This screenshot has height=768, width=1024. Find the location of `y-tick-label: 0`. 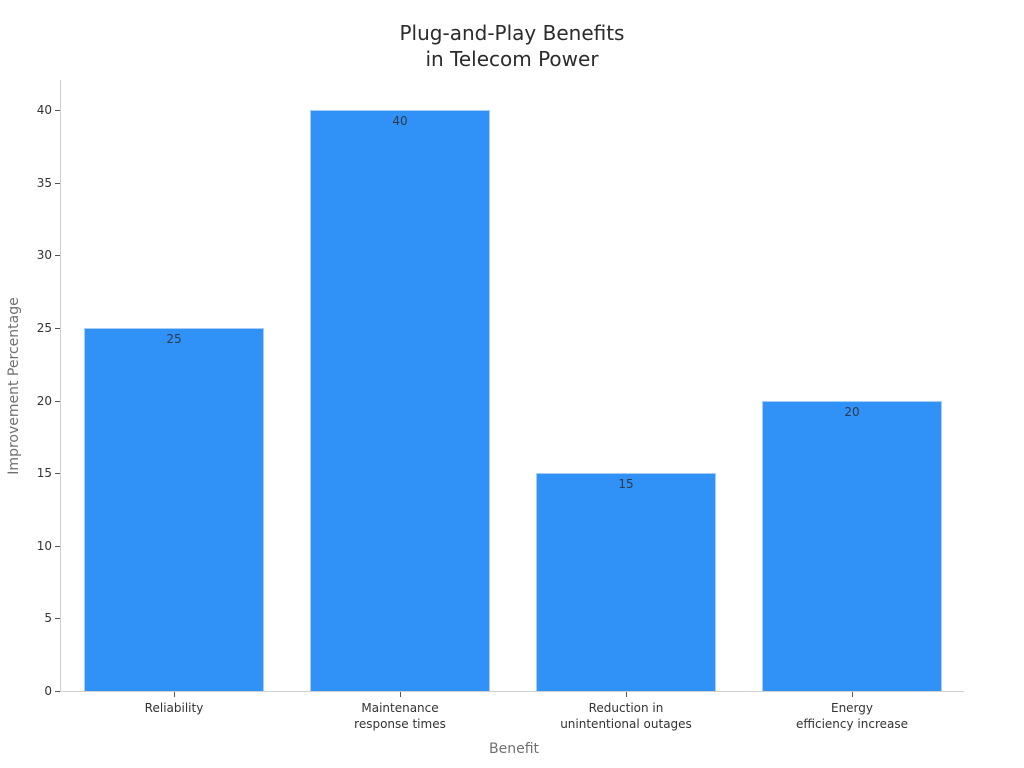

y-tick-label: 0 is located at coordinates (48, 691).